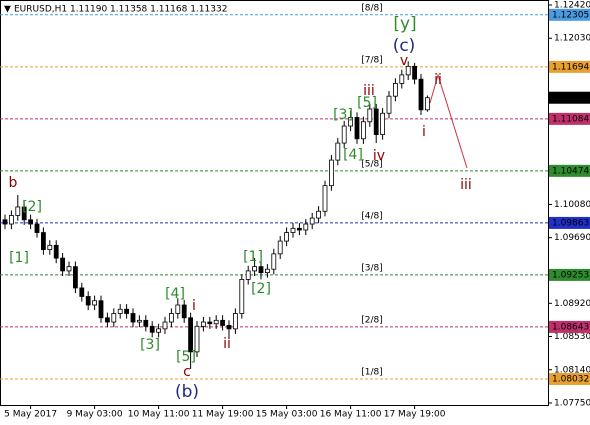 The image size is (590, 425). What do you see at coordinates (287, 415) in the screenshot?
I see `x-tick-label: 15 May 03:00` at bounding box center [287, 415].